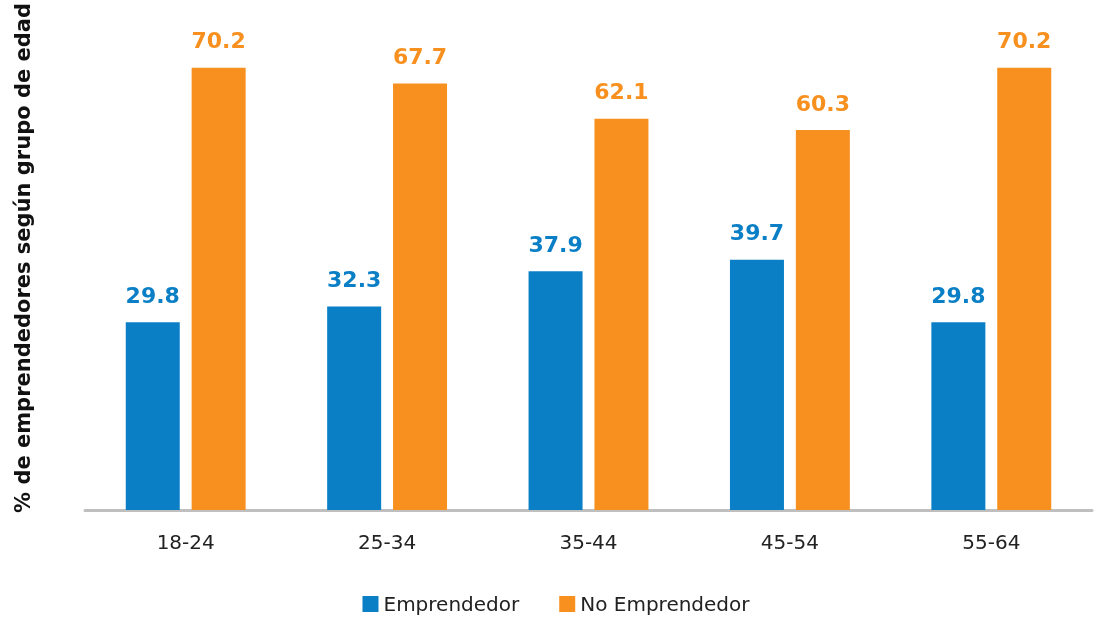 The height and width of the screenshot is (623, 1112). I want to click on x-tick-label: 45-54, so click(789, 542).